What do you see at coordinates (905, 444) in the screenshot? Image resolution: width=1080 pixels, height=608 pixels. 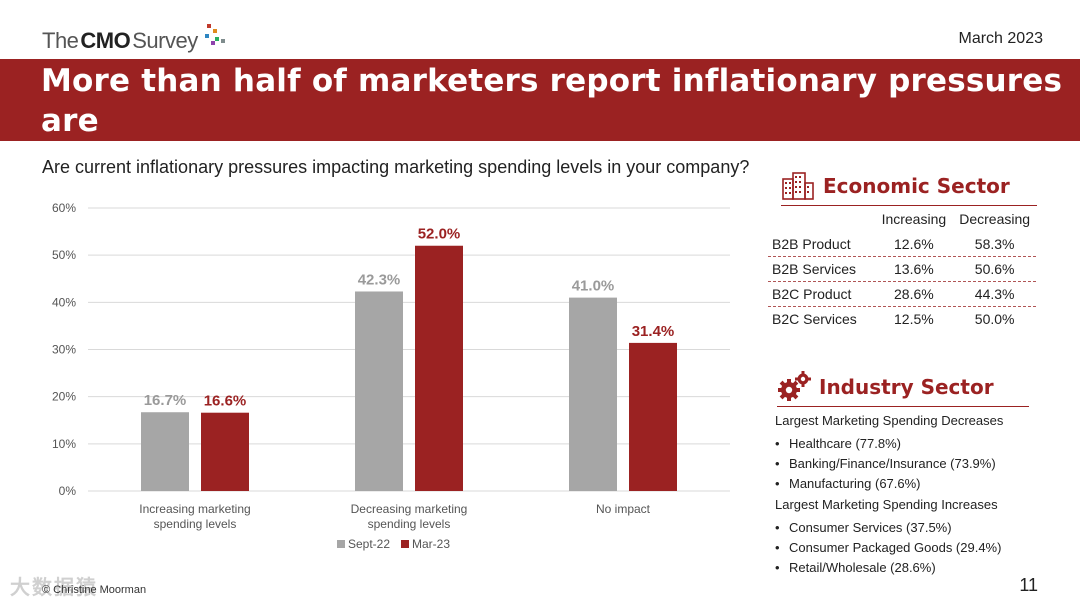 I see `list-item: Healthcare (77.8%)` at bounding box center [905, 444].